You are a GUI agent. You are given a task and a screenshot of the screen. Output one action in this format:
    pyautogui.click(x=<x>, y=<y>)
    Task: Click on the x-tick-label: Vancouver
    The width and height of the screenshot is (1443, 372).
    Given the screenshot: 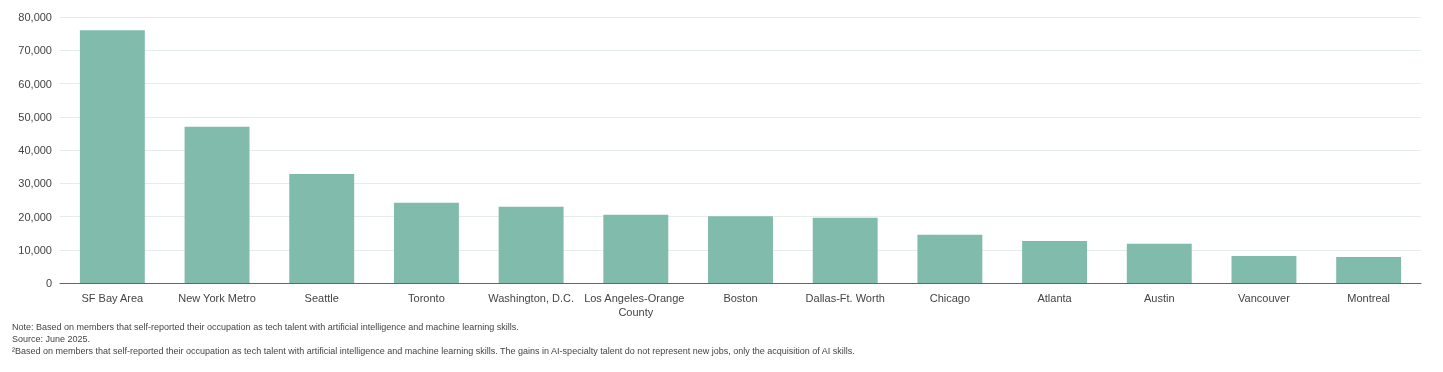 What is the action you would take?
    pyautogui.click(x=1264, y=298)
    